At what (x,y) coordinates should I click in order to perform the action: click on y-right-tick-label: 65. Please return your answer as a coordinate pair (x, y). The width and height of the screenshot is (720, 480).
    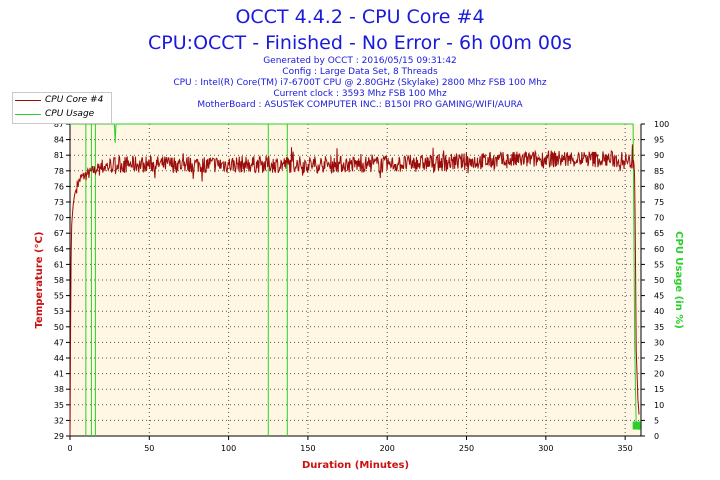
    Looking at the image, I should click on (659, 233).